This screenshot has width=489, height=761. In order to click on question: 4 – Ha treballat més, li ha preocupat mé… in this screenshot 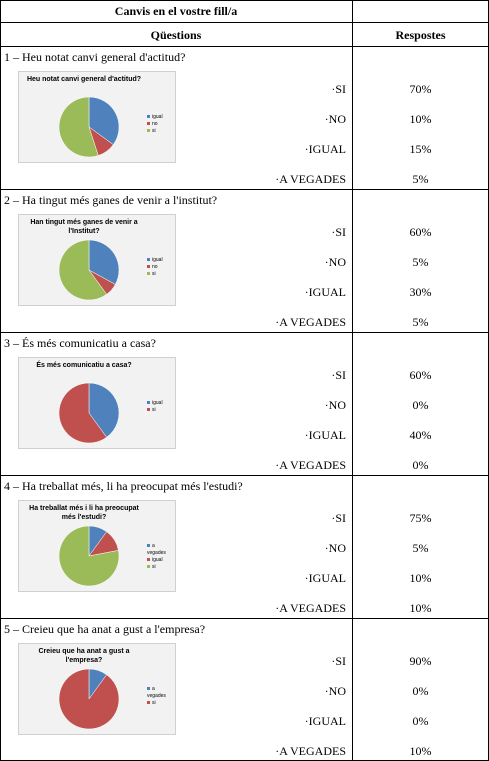, I will do `click(123, 486)`.